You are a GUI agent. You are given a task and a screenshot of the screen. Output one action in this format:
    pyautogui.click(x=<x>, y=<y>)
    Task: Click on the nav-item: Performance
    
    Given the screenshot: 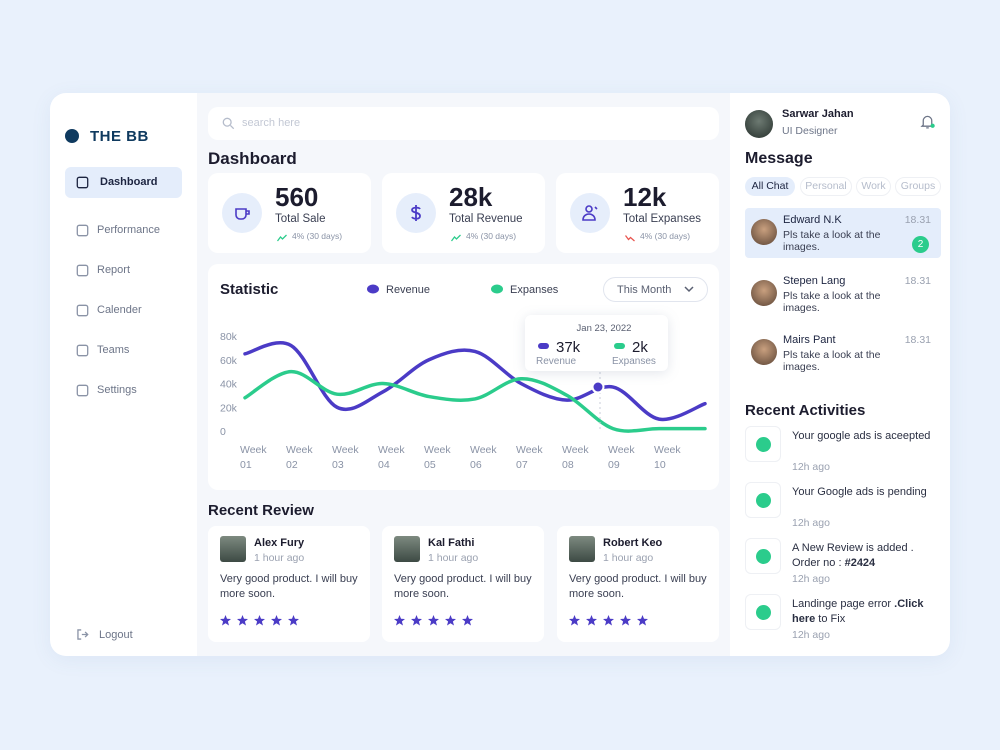 What is the action you would take?
    pyautogui.click(x=128, y=230)
    